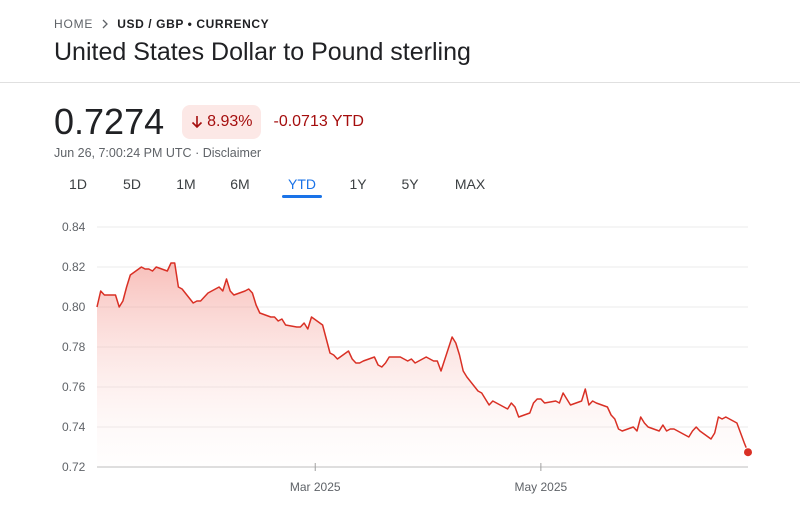 The image size is (800, 514). I want to click on y-tick-label: 0.80, so click(74, 307).